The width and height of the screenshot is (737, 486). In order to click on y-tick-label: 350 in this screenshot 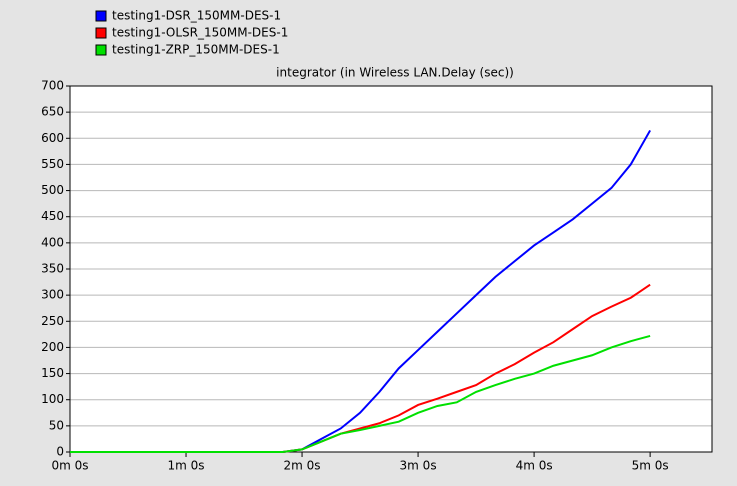, I will do `click(52, 269)`.